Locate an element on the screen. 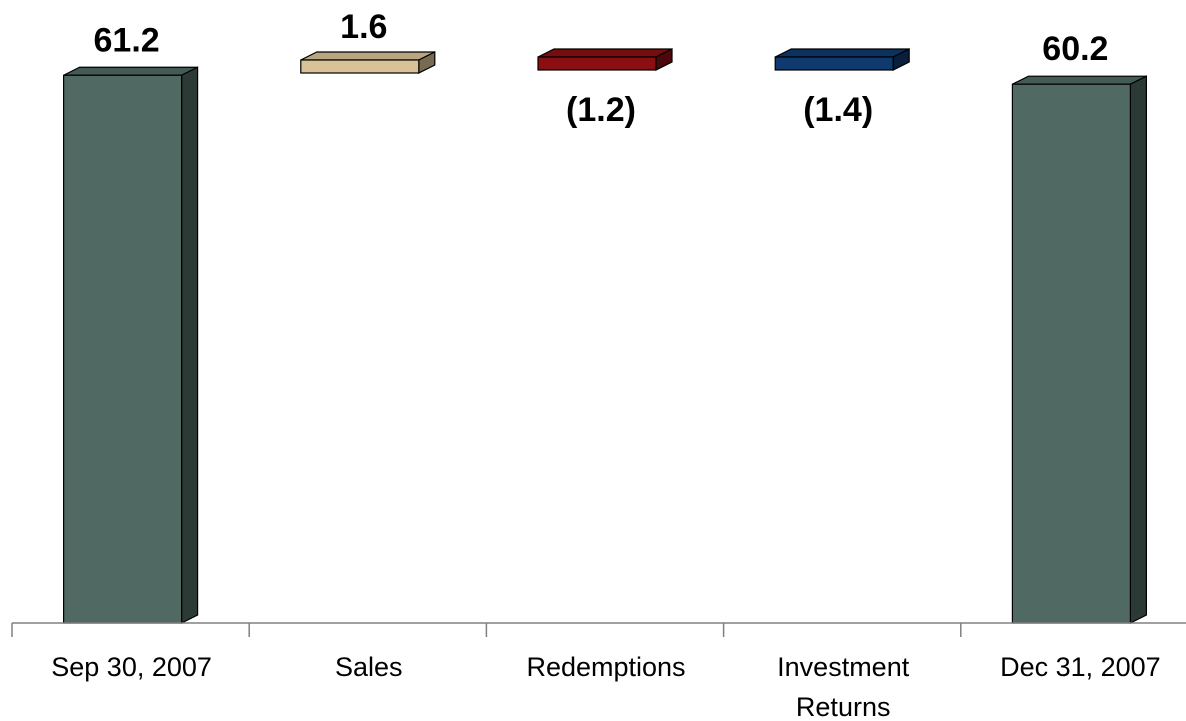 This screenshot has width=1186, height=721. data-label-dec-31-2007: 60.2 is located at coordinates (1075, 49).